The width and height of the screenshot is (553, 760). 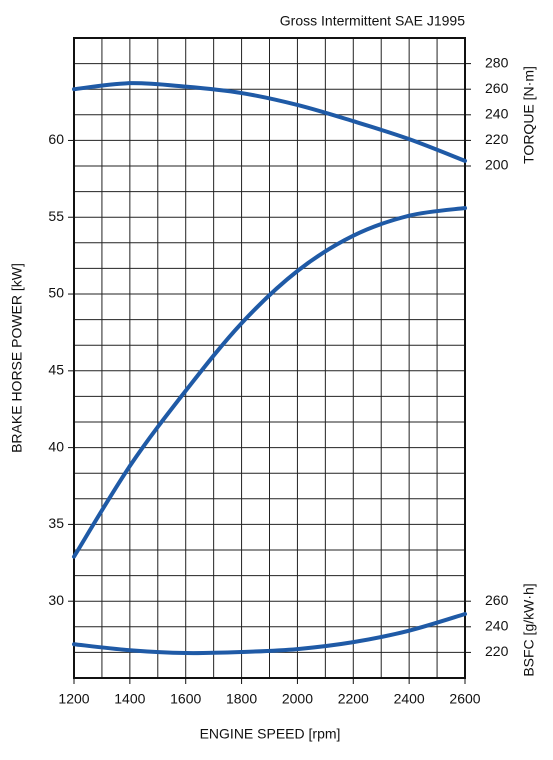 I want to click on x-tick-label: 2200, so click(x=353, y=699).